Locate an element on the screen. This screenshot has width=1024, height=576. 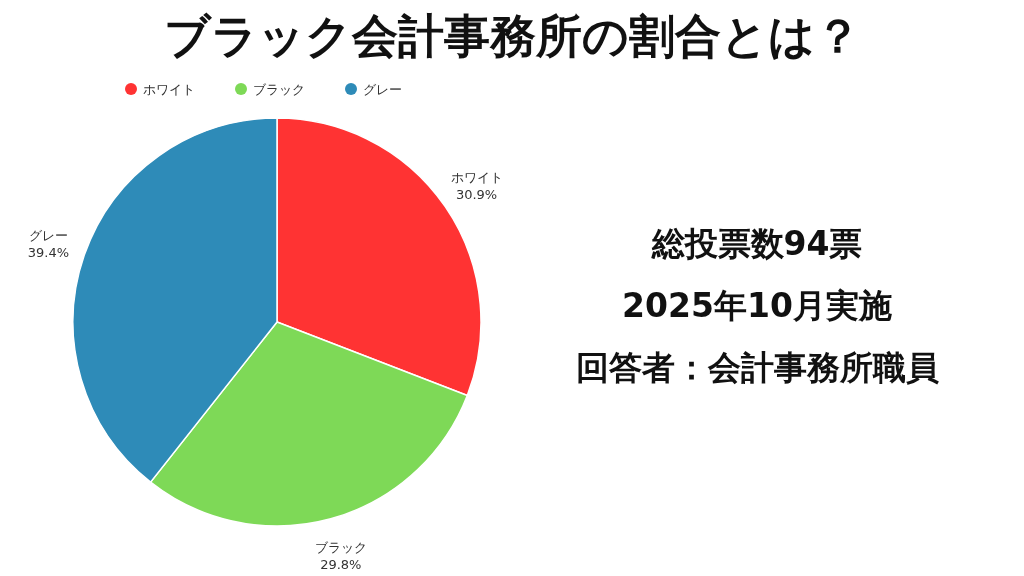
legend-label: ブラック is located at coordinates (279, 89).